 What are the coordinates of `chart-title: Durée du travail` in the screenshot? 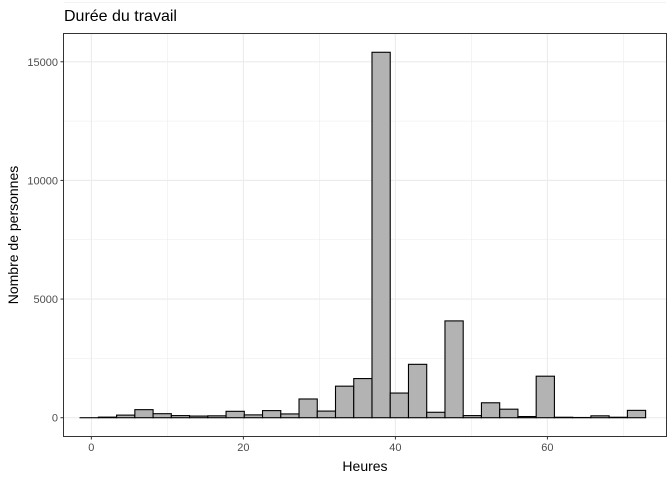 It's located at (120, 16).